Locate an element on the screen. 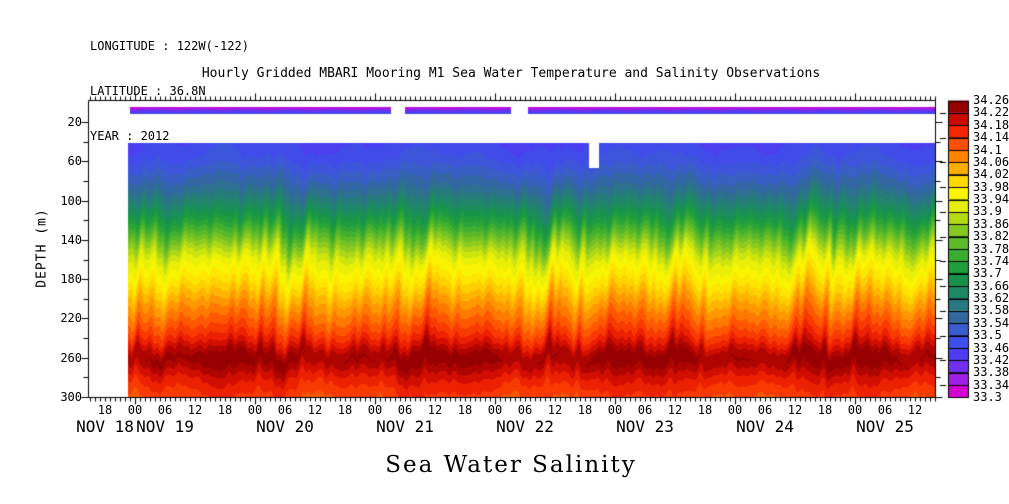 The width and height of the screenshot is (1009, 504). longitude-label: LONGITUDE : 122W(-122) is located at coordinates (169, 46).